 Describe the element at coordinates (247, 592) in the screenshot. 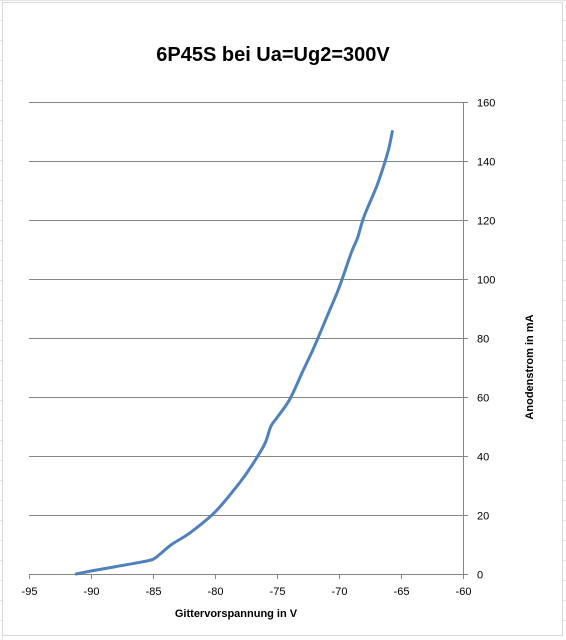

I see `x-tick-labels: -95 -90 -85 -80 -75 -70 -65 -60` at that location.